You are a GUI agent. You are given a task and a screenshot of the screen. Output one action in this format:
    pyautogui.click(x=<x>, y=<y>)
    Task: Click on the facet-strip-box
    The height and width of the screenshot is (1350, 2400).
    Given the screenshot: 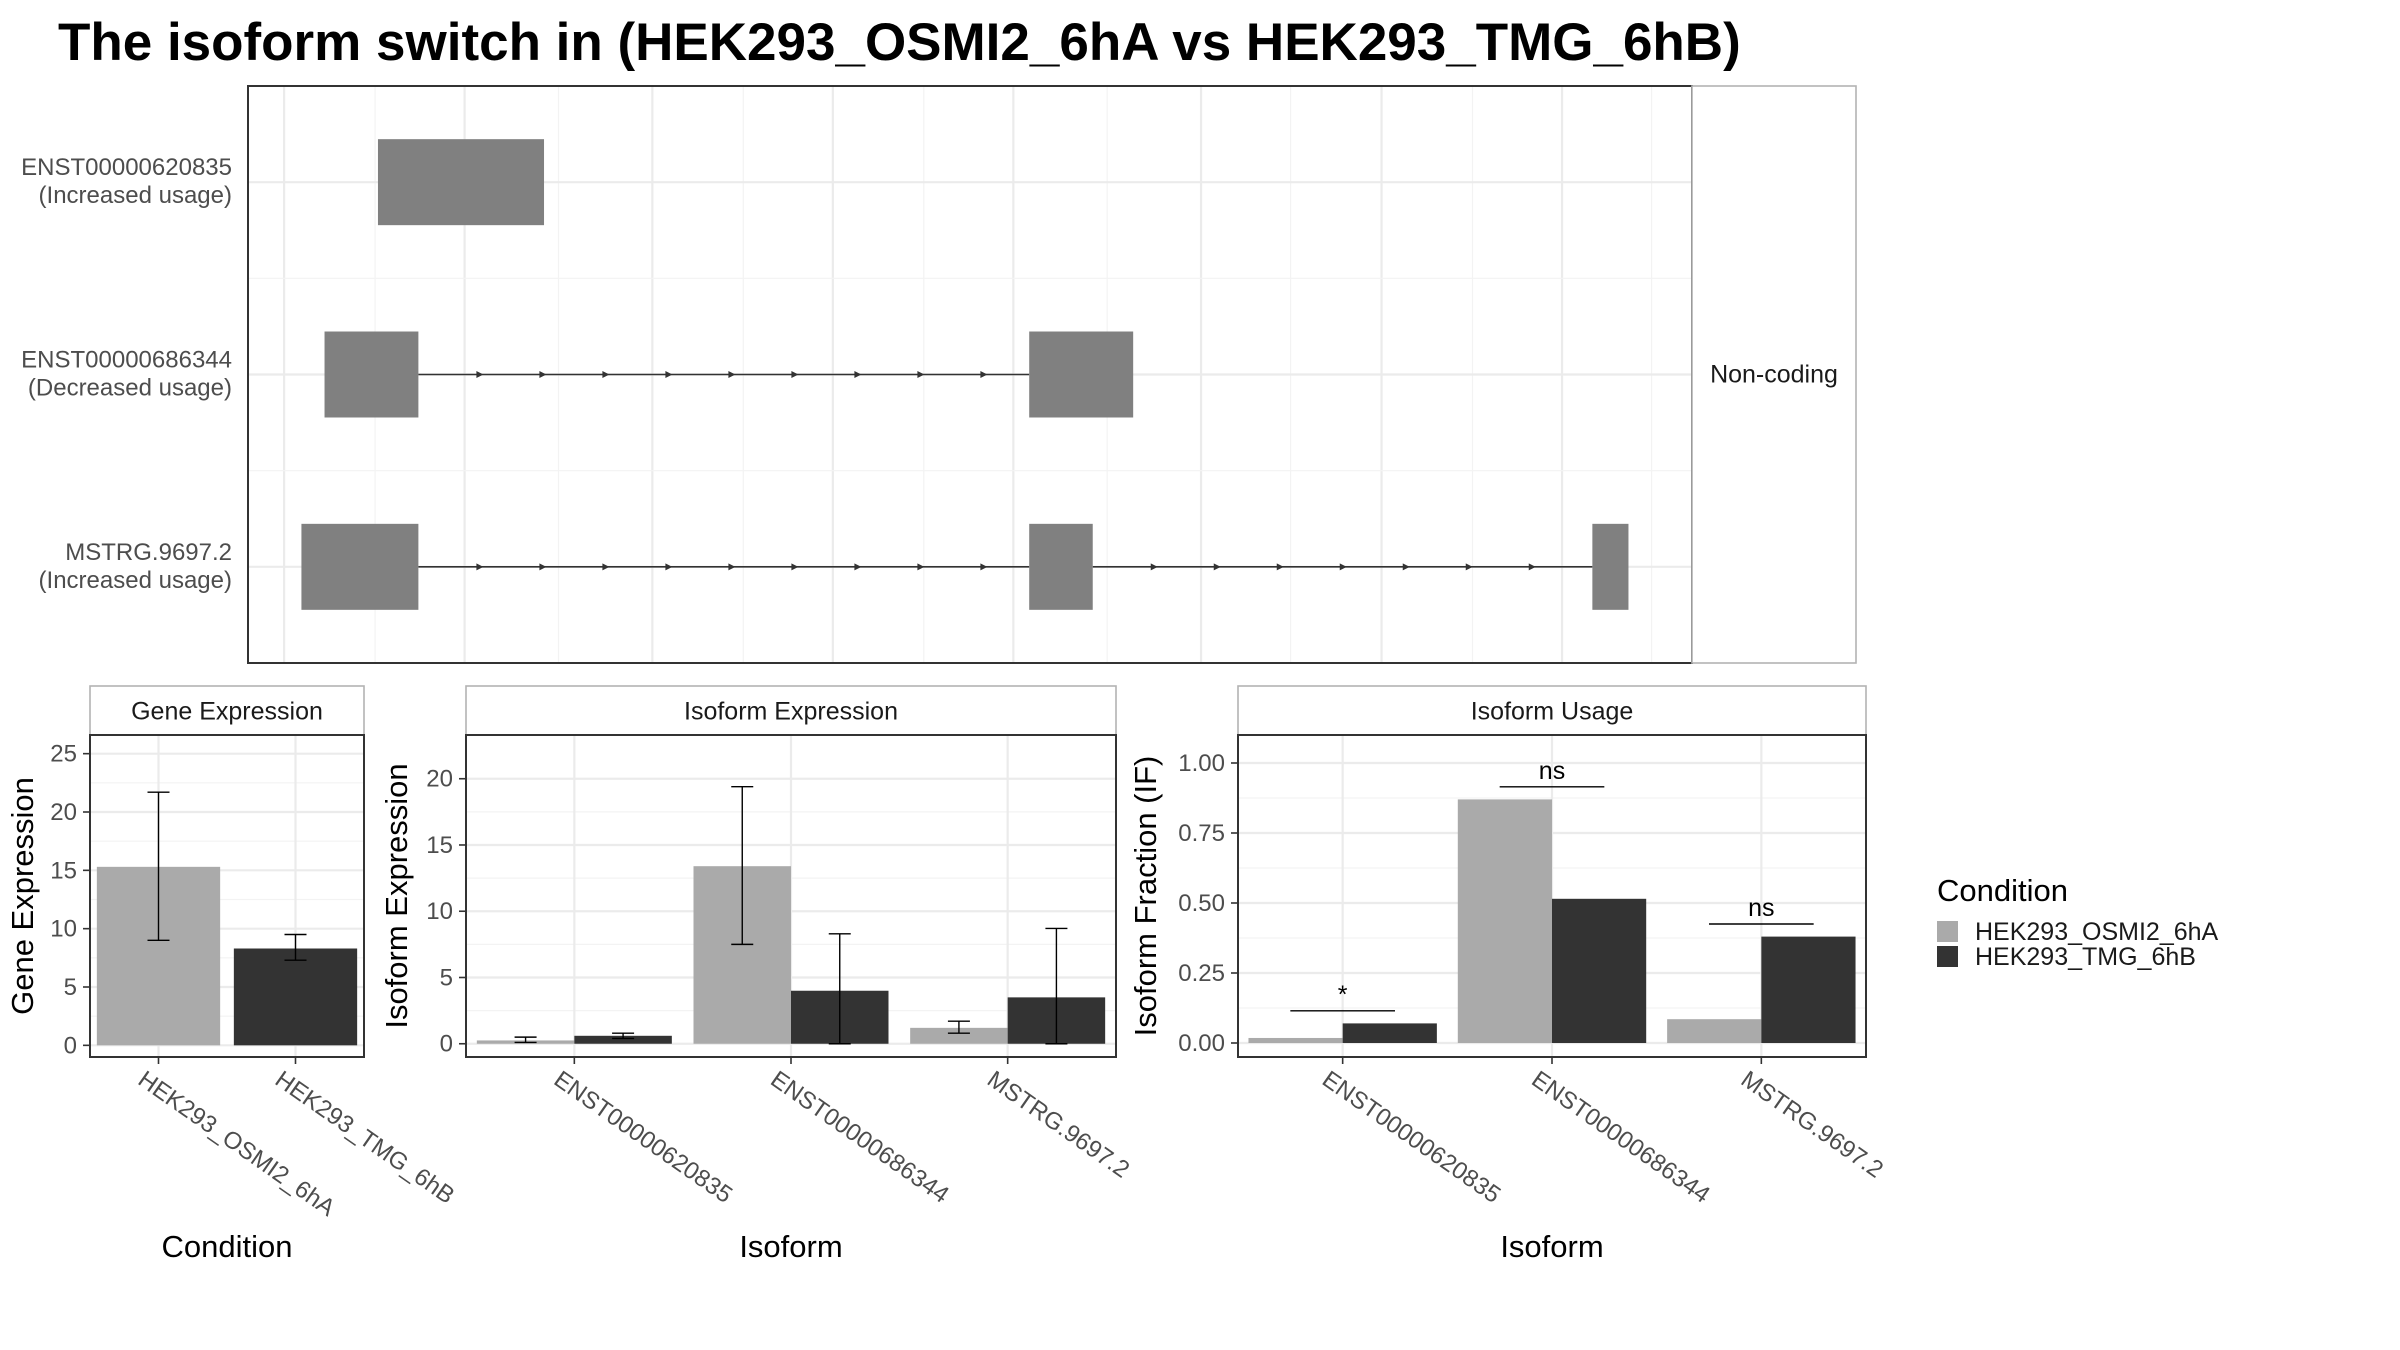 What is the action you would take?
    pyautogui.click(x=1774, y=374)
    